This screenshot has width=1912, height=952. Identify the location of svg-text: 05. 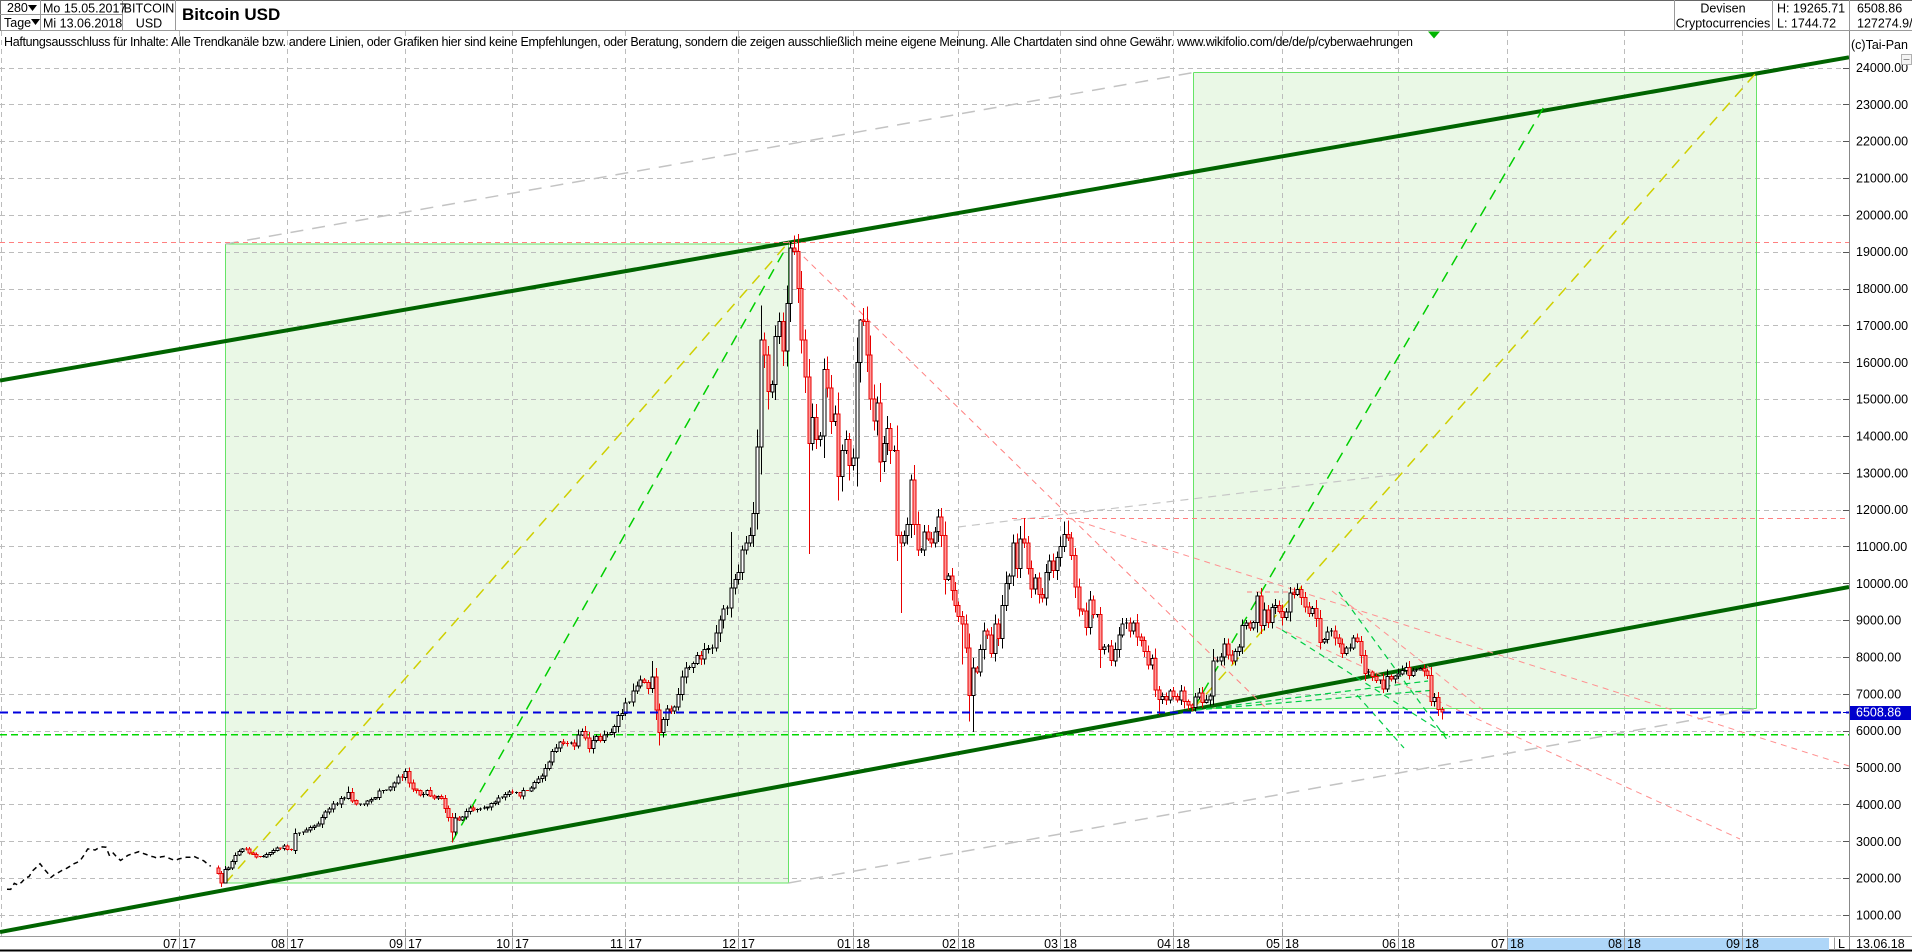
(1273, 944).